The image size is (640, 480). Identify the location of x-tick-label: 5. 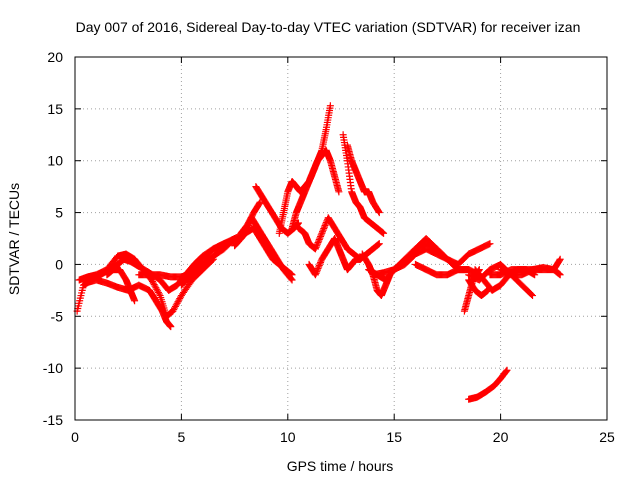
(182, 437).